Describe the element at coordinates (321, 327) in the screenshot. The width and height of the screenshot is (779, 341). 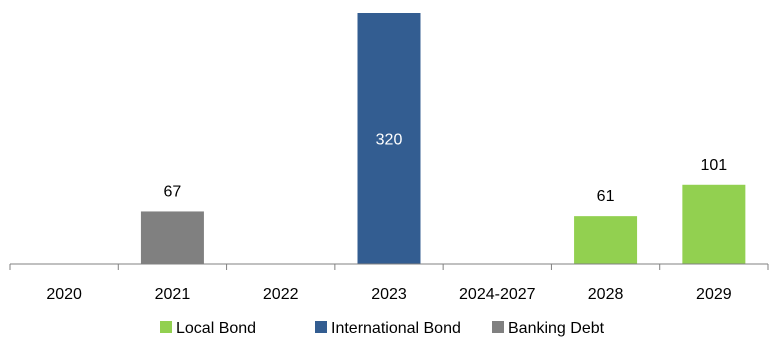
I see `legend-swatch-international-bond` at that location.